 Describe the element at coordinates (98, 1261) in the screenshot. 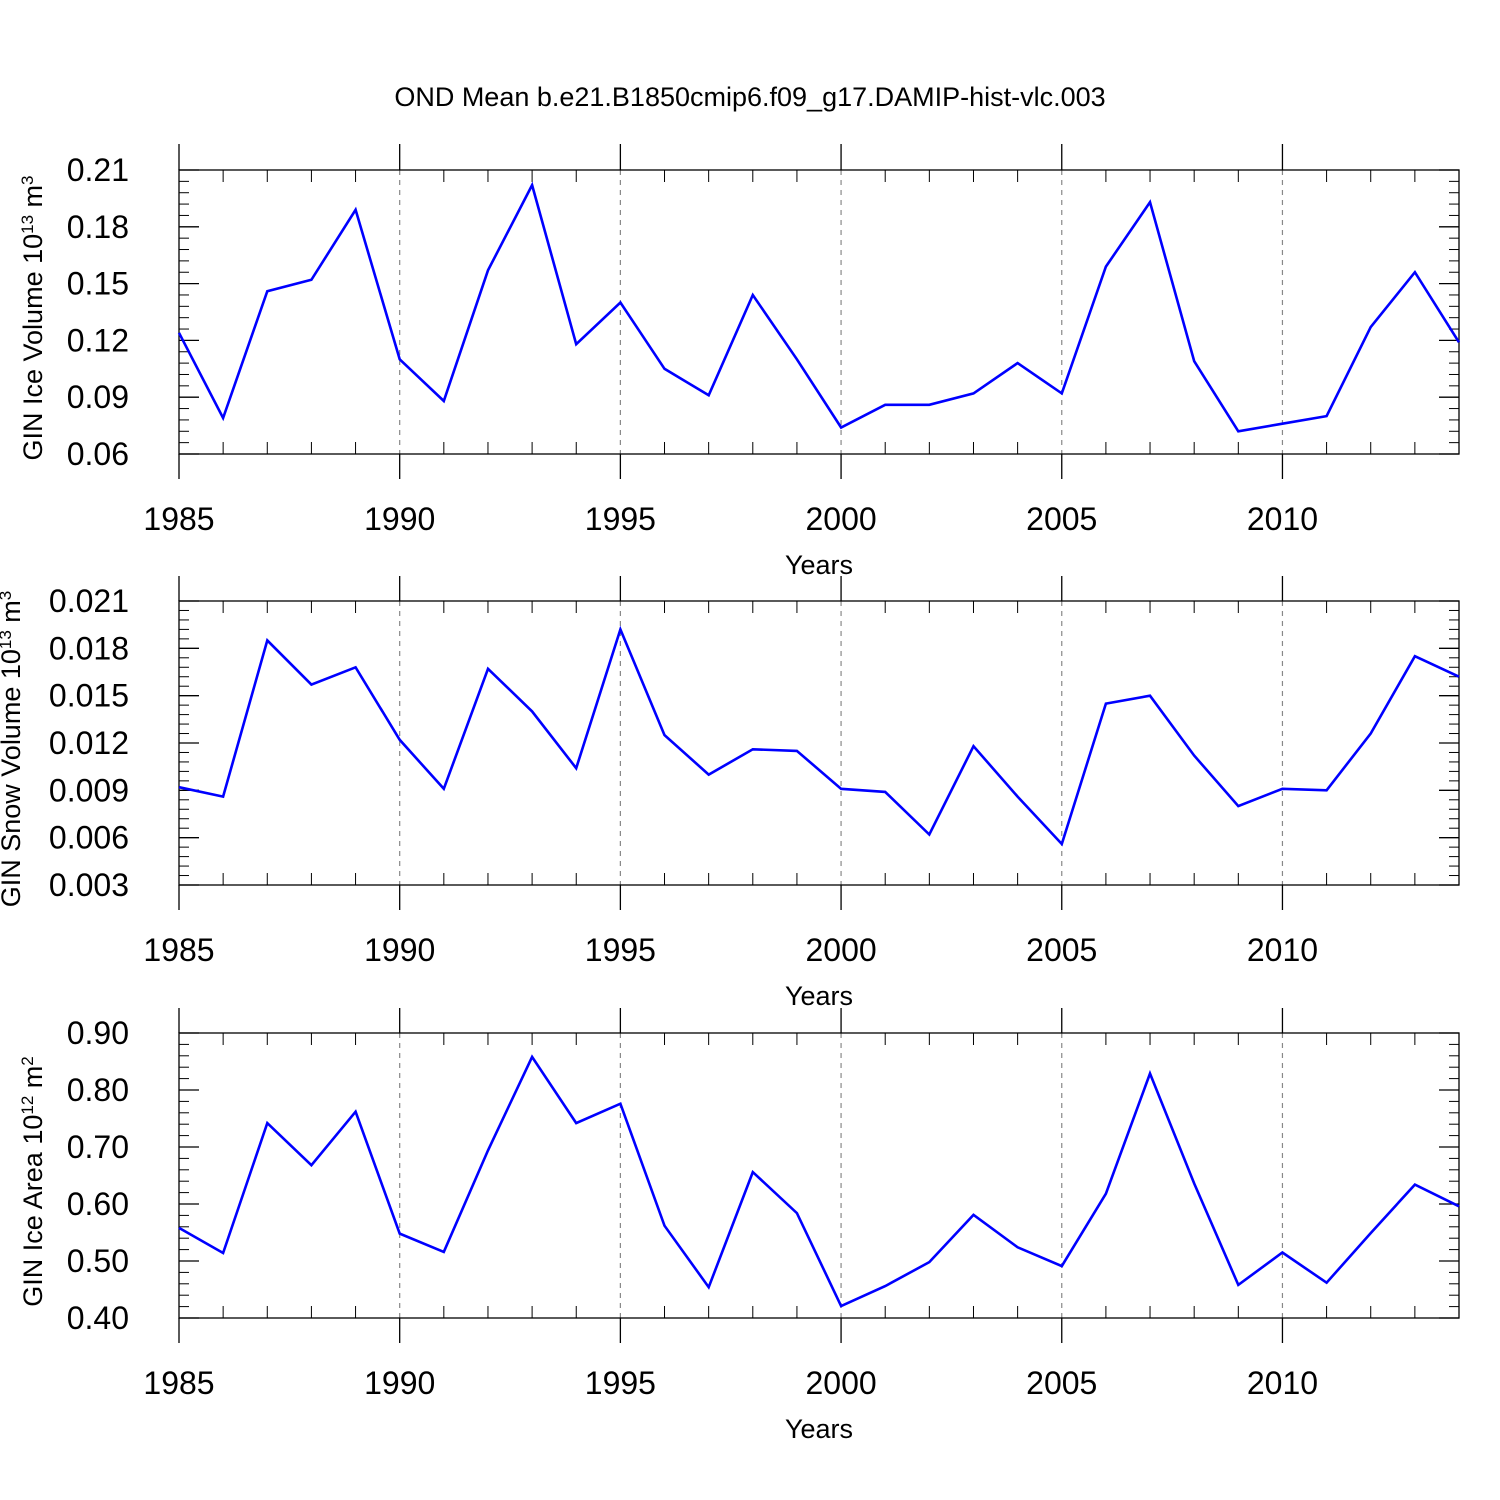

I see `y-tick-label: 0.50` at that location.